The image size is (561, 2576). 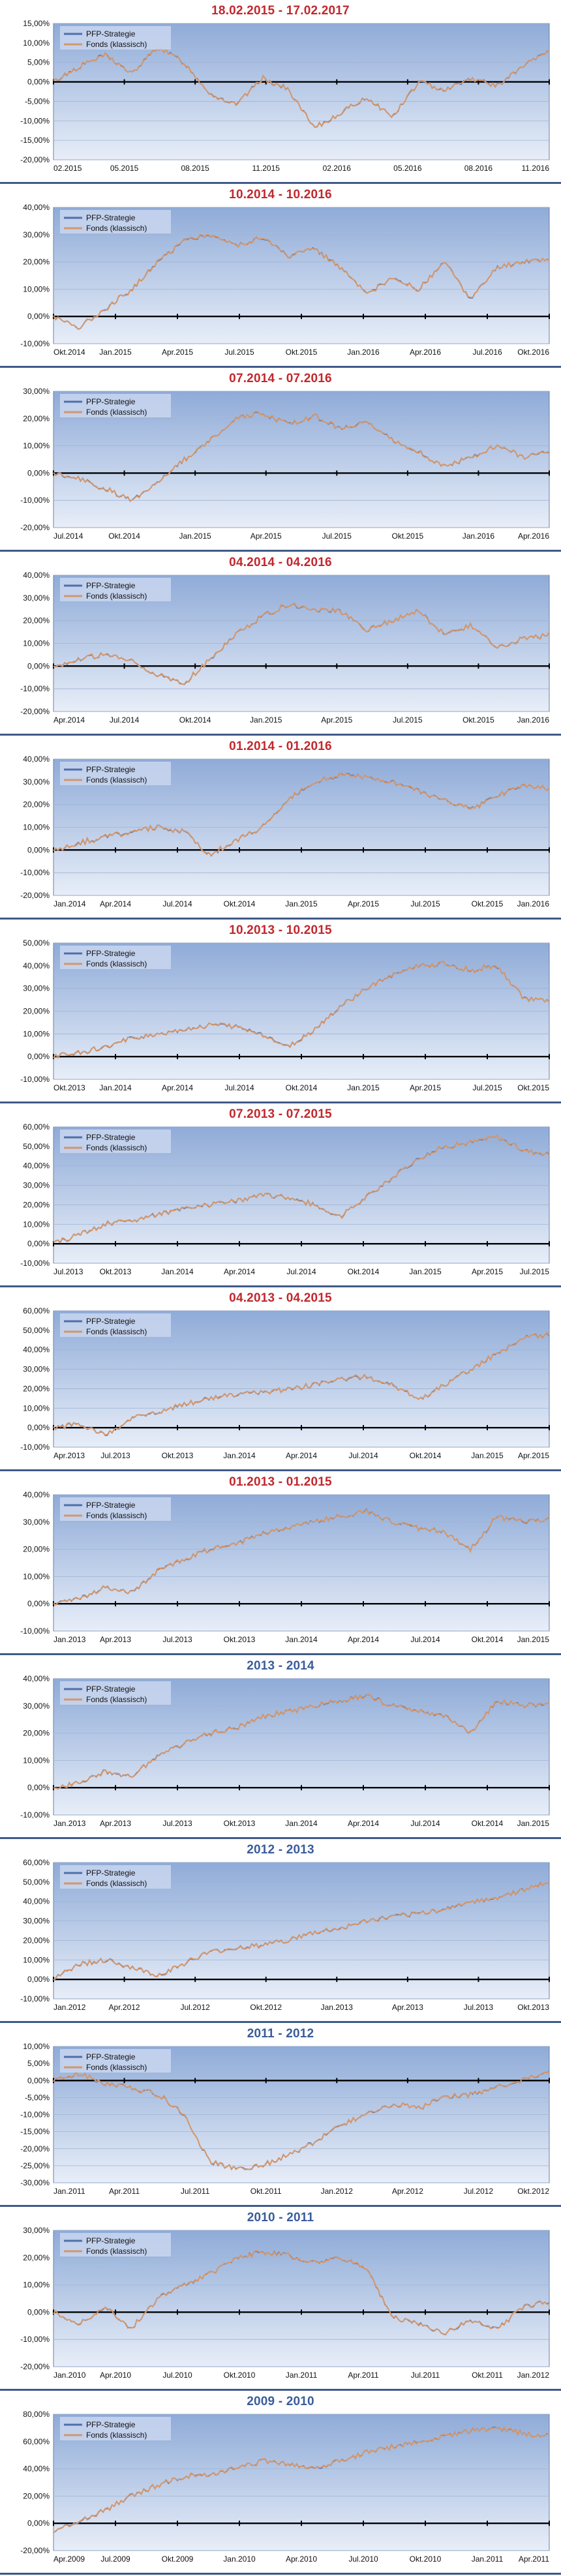 What do you see at coordinates (36, 1146) in the screenshot?
I see `y-tick-label: 50,00%` at bounding box center [36, 1146].